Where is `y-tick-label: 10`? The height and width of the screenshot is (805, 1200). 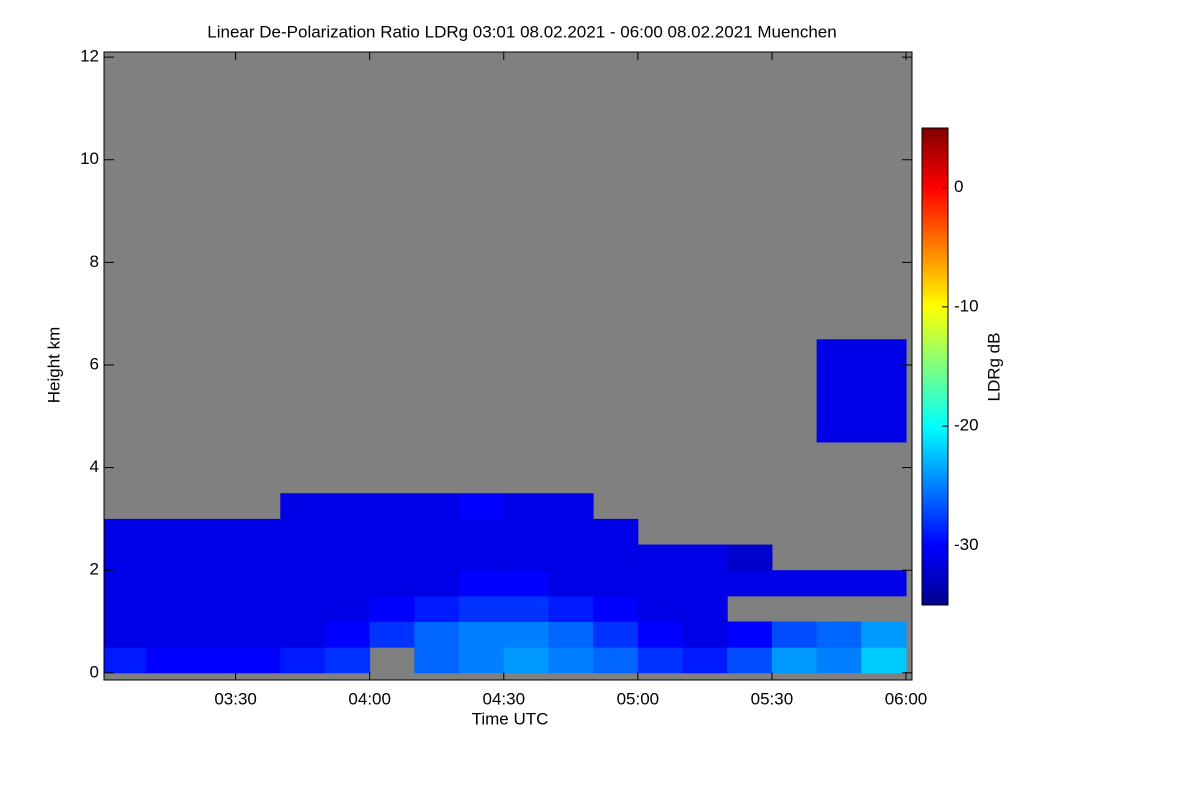 y-tick-label: 10 is located at coordinates (89, 158).